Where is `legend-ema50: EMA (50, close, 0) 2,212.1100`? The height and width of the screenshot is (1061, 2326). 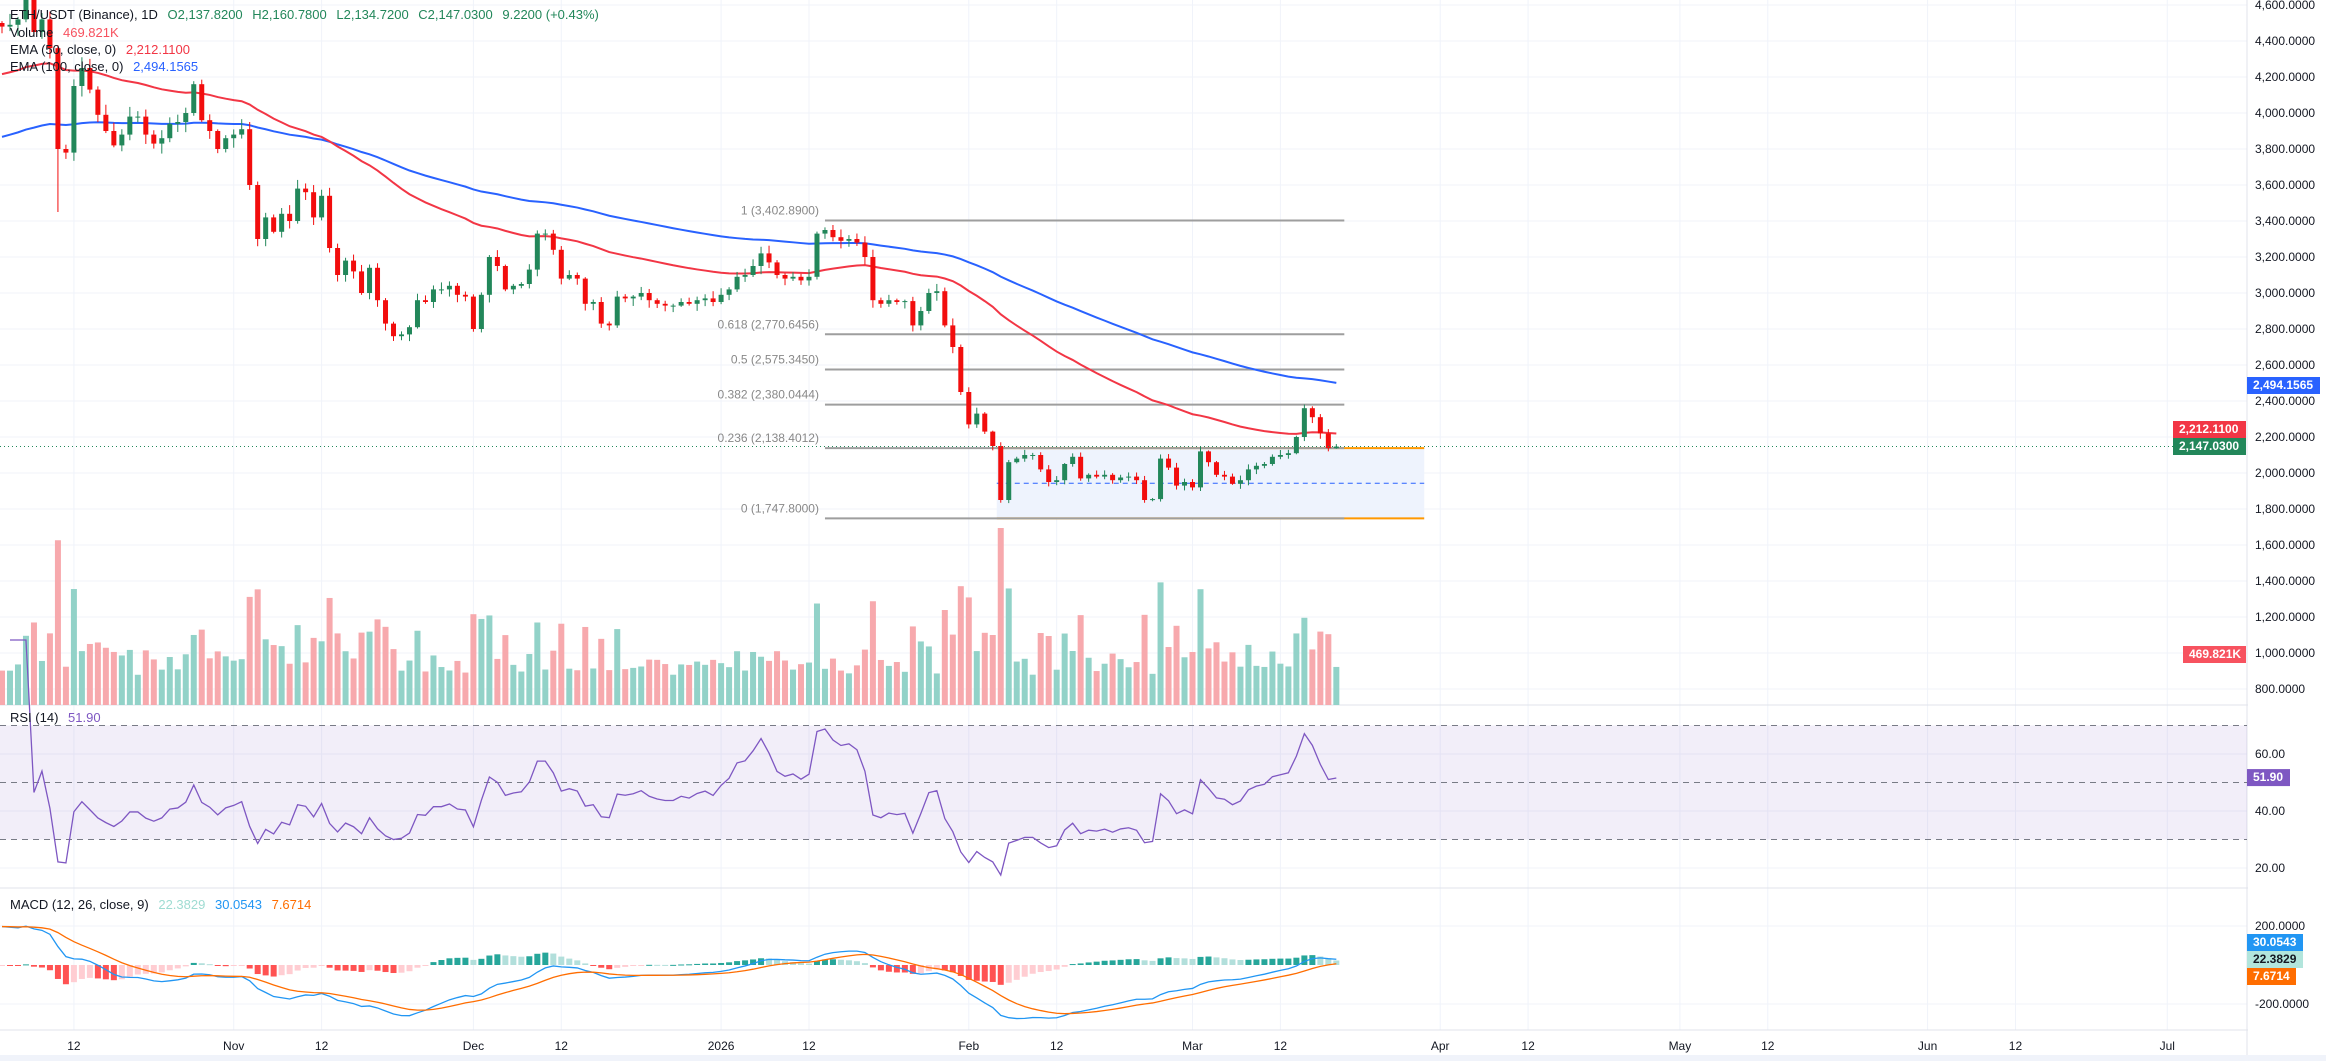 legend-ema50: EMA (50, close, 0) 2,212.1100 is located at coordinates (103, 49).